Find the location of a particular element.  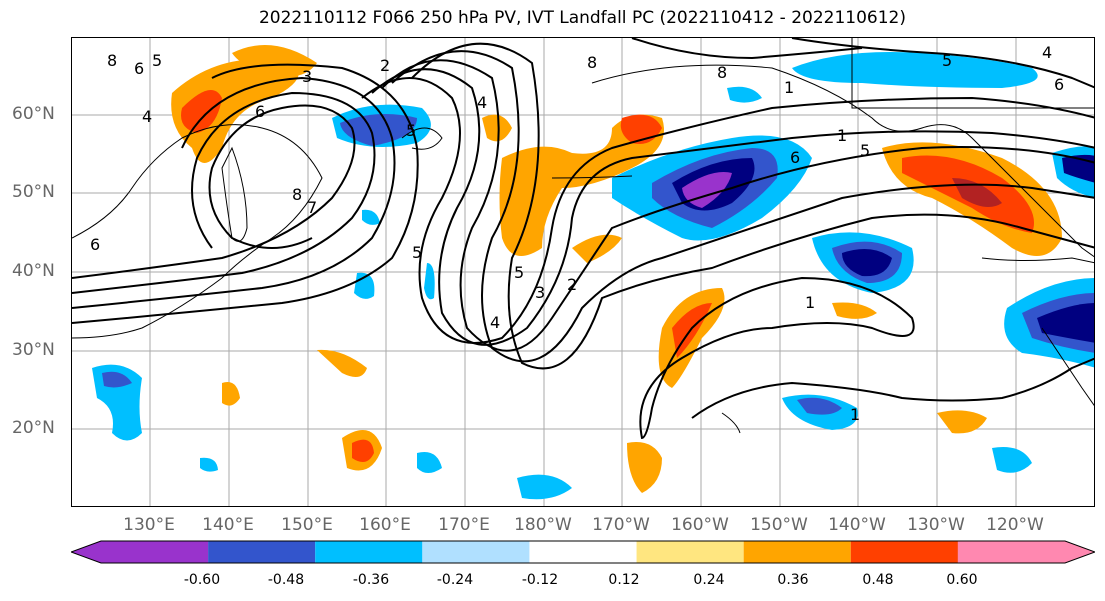

colorbar-tick-label: -0.24 is located at coordinates (455, 580).